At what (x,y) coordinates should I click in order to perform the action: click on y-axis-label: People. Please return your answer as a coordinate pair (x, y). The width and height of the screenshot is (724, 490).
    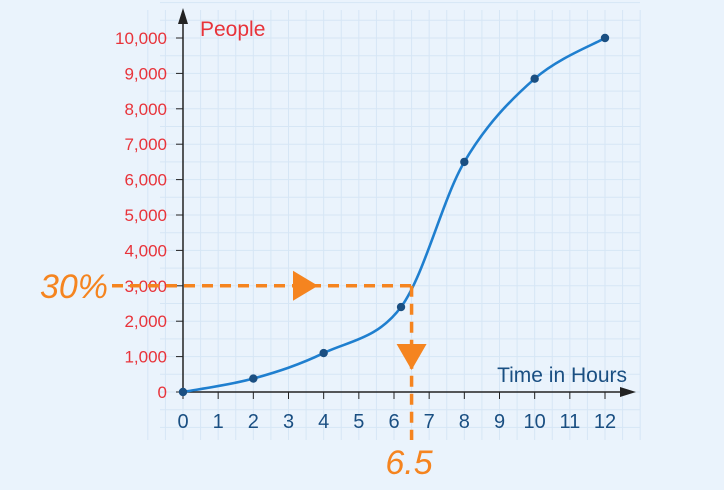
    Looking at the image, I should click on (232, 29).